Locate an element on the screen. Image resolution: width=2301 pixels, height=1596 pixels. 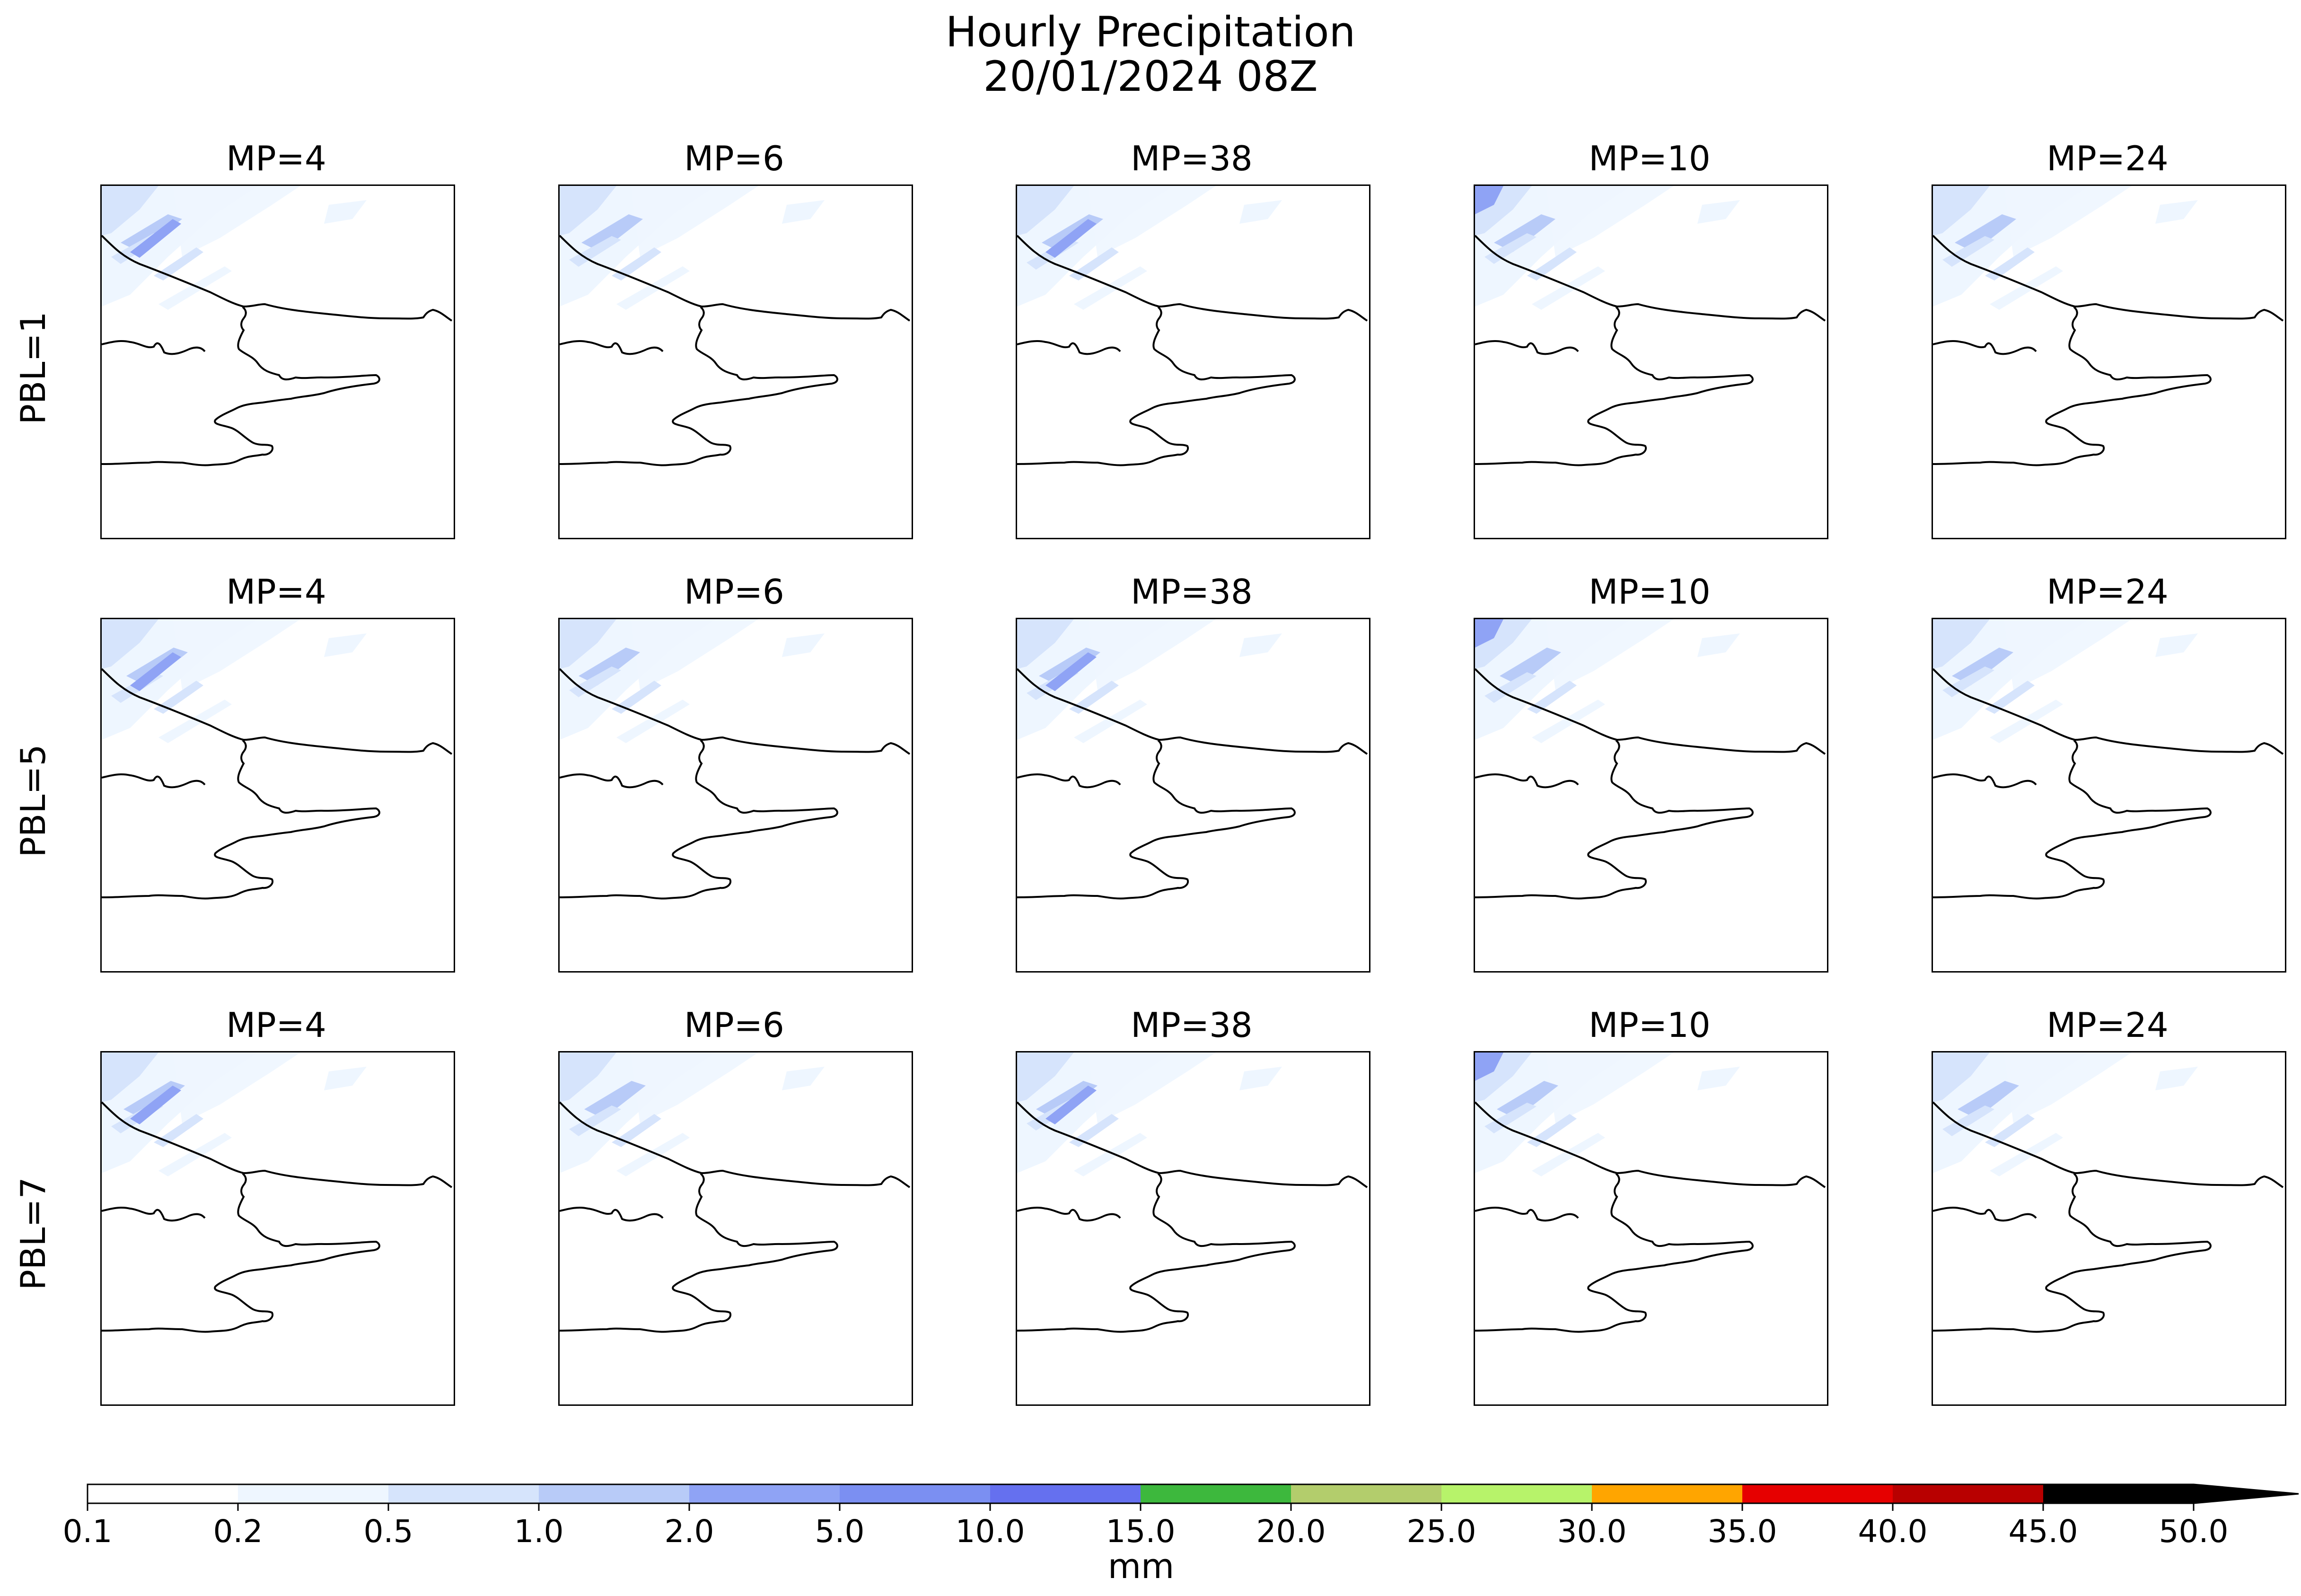
colorbar-tick-label: 25.0 is located at coordinates (1441, 1531).